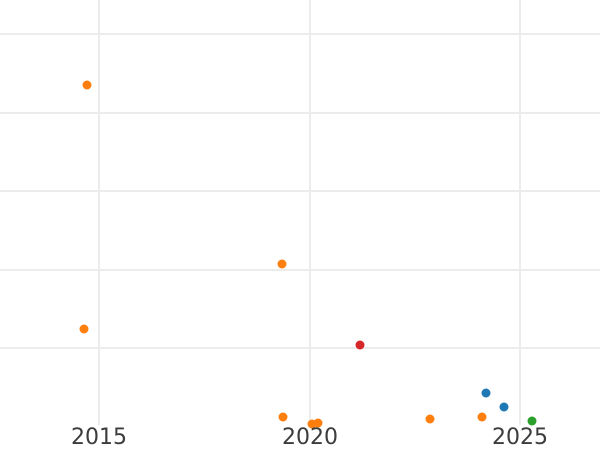 The height and width of the screenshot is (450, 600). Describe the element at coordinates (360, 345) in the screenshot. I see `data-point-red` at that location.